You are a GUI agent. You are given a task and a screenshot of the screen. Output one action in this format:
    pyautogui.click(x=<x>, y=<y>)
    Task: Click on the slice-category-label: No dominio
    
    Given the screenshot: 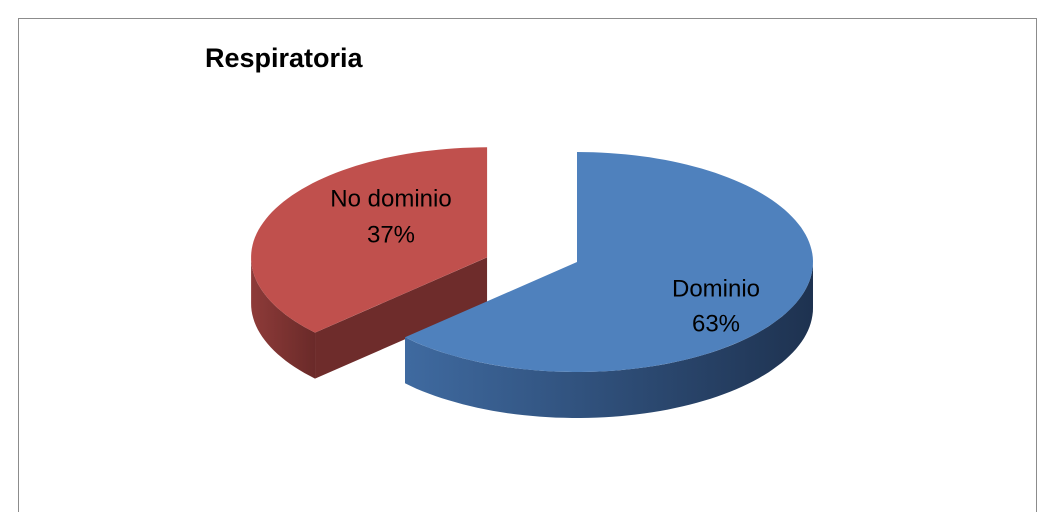 What is the action you would take?
    pyautogui.click(x=390, y=198)
    